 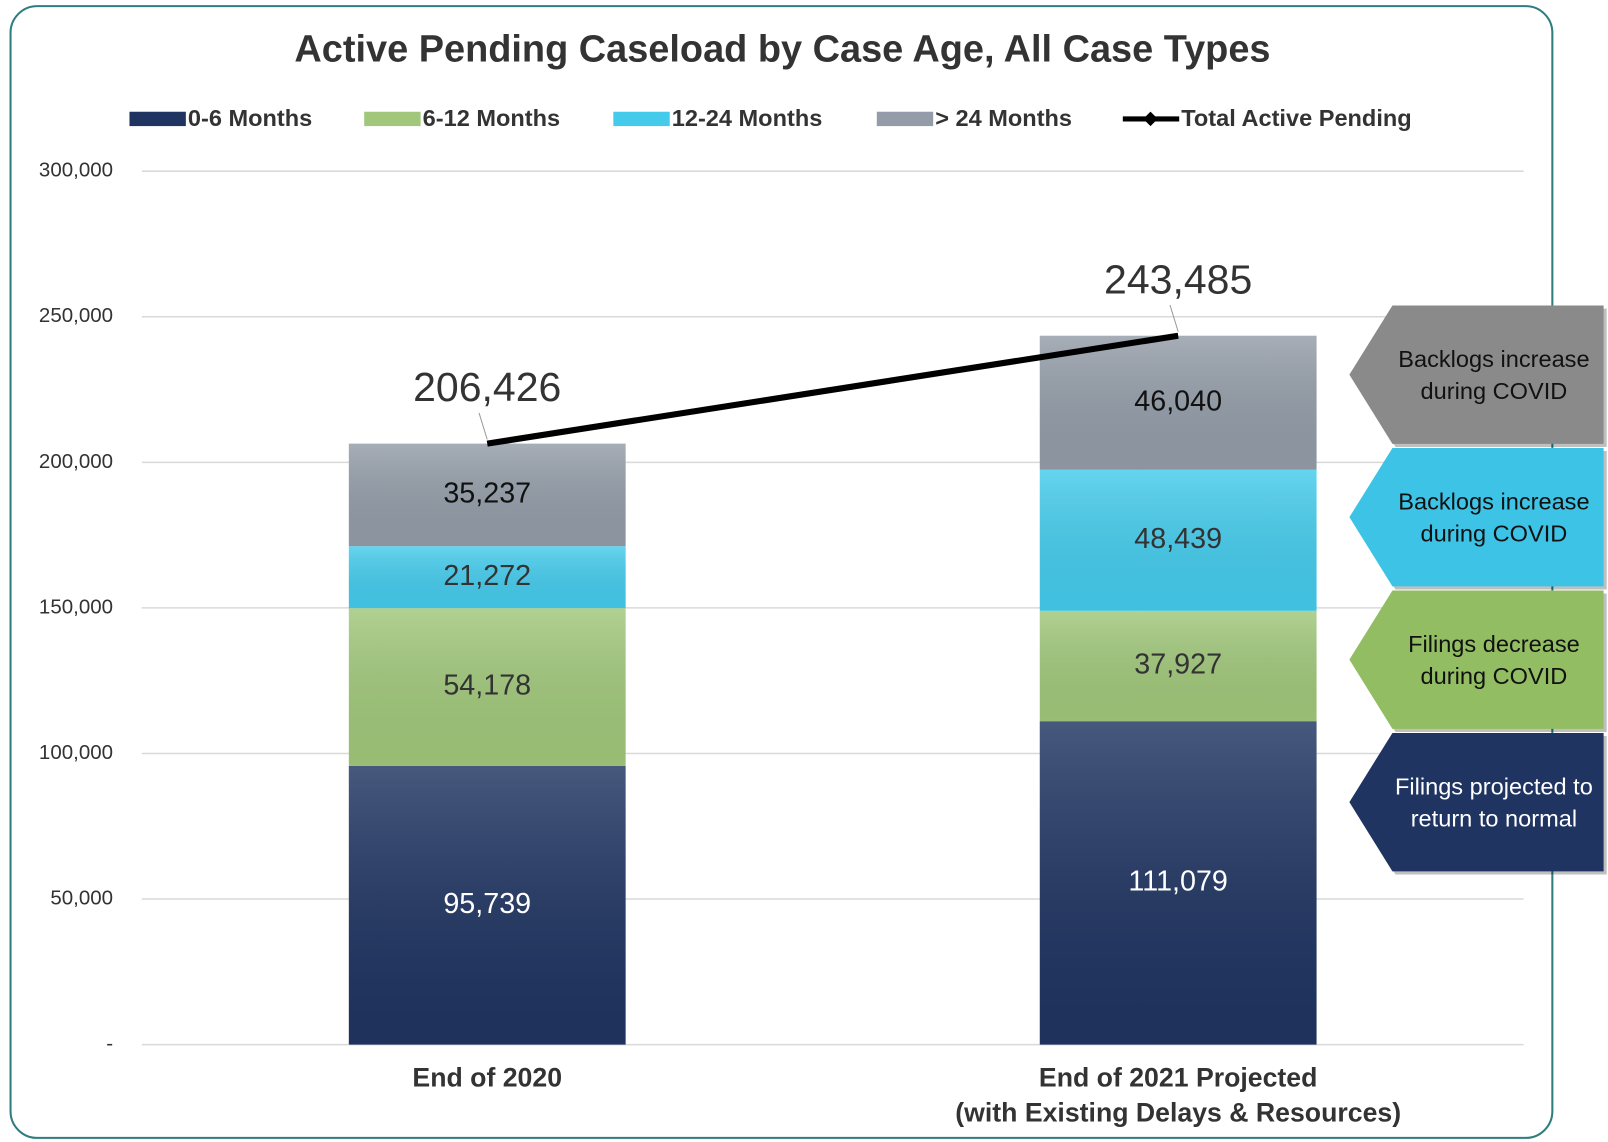 What do you see at coordinates (747, 118) in the screenshot?
I see `legend-label: 12-24 Months` at bounding box center [747, 118].